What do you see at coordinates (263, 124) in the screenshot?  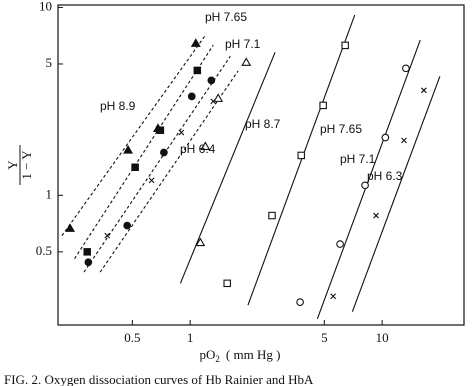 I see `series-annotation: pH 8.7` at bounding box center [263, 124].